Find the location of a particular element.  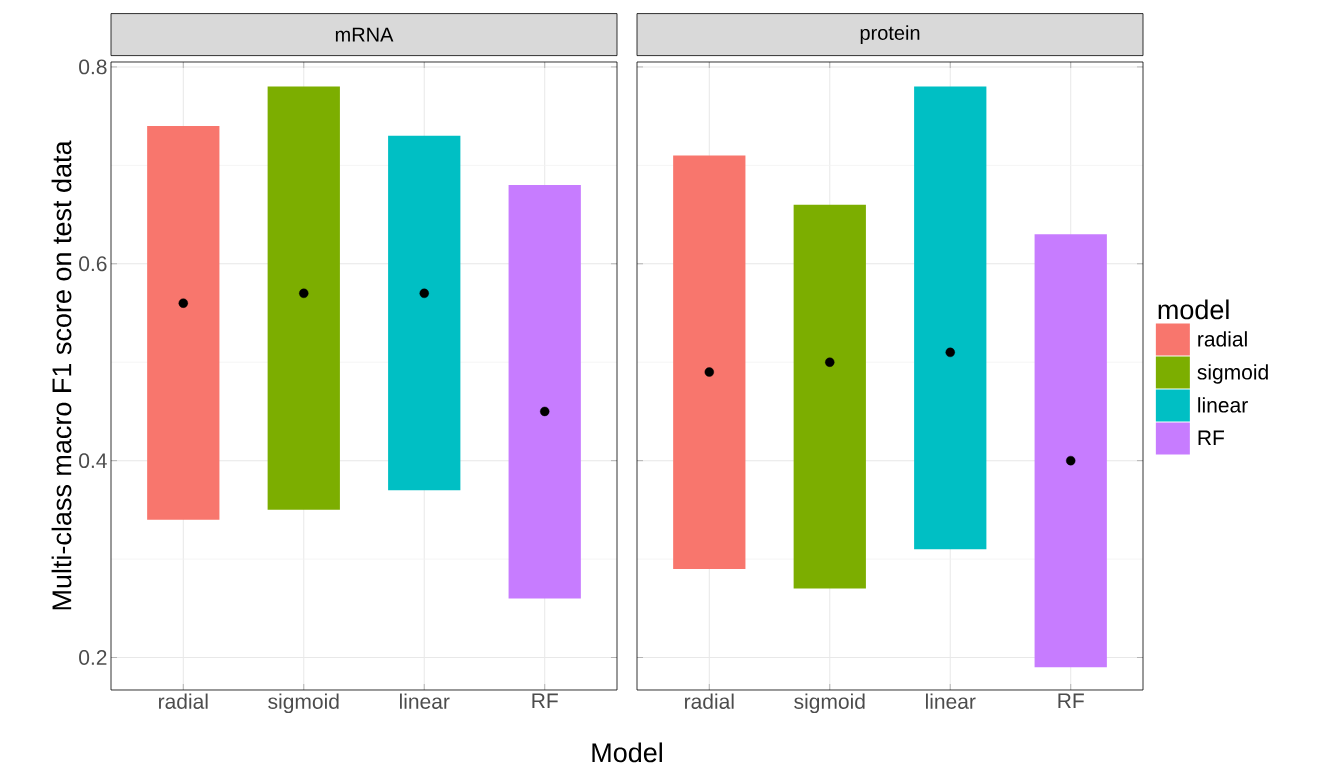

legend-title: model is located at coordinates (1193, 309).